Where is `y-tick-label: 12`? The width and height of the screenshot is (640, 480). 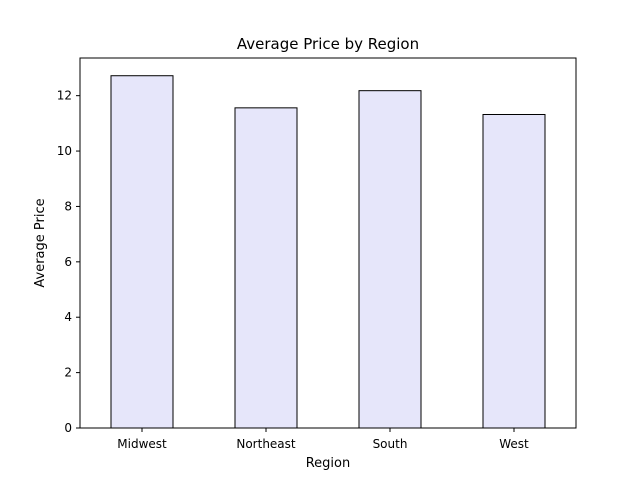 y-tick-label: 12 is located at coordinates (64, 96).